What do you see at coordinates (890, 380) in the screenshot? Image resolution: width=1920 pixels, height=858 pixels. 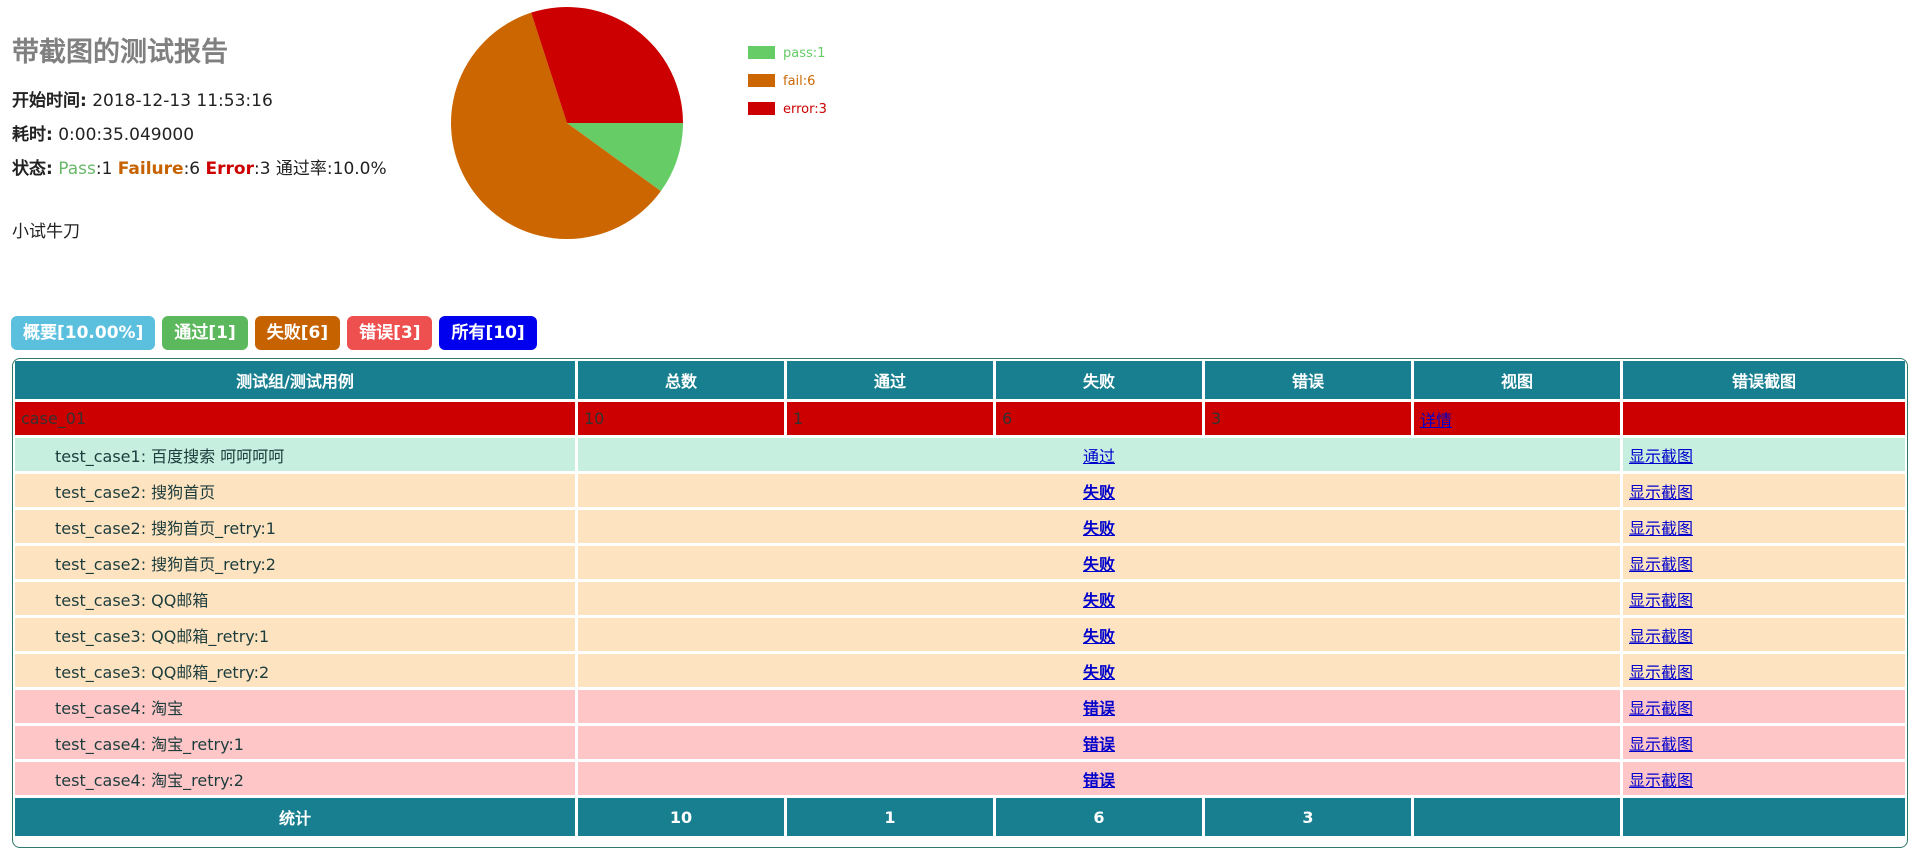 I see `column-header: 通过` at bounding box center [890, 380].